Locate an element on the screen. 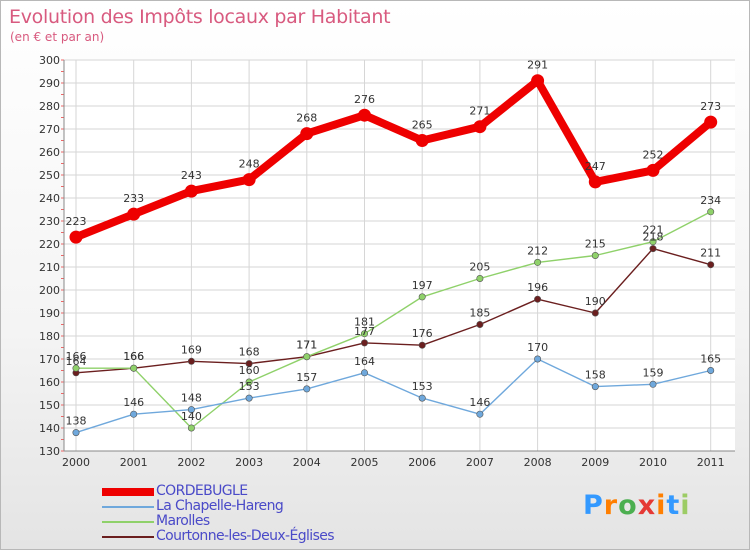  y-tick-label-200: 200 is located at coordinates (49, 290).